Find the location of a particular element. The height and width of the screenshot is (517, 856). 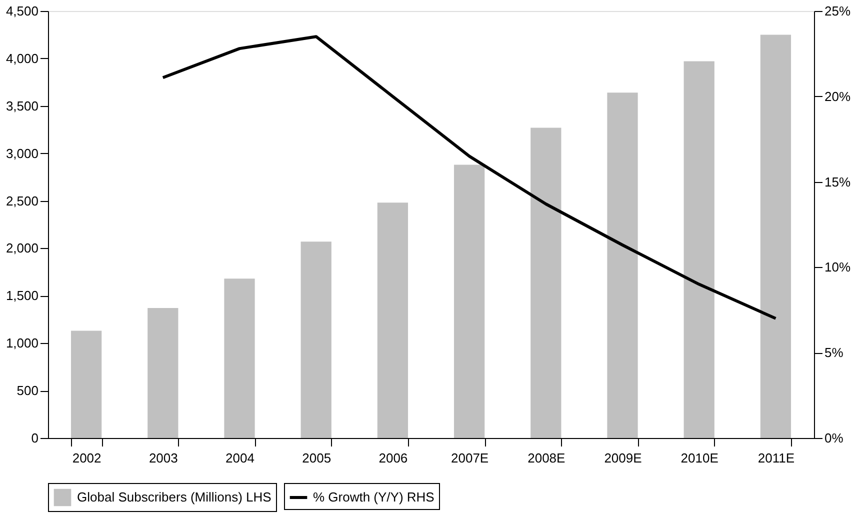

x-tick-label: 2011E is located at coordinates (776, 458).